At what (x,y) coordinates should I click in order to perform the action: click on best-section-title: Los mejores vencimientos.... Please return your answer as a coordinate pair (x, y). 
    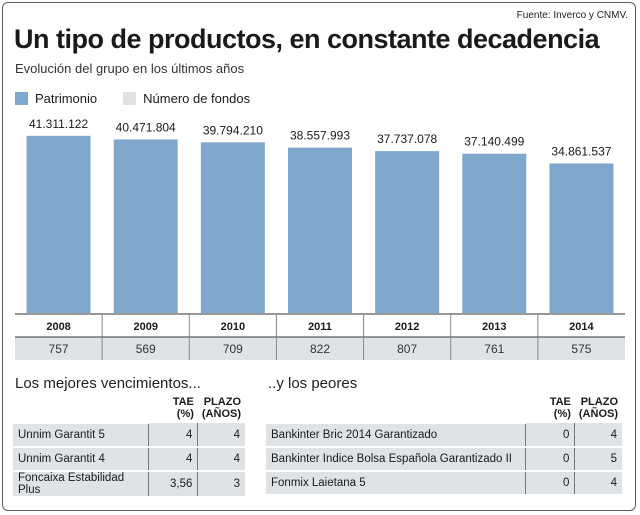
    Looking at the image, I should click on (108, 383).